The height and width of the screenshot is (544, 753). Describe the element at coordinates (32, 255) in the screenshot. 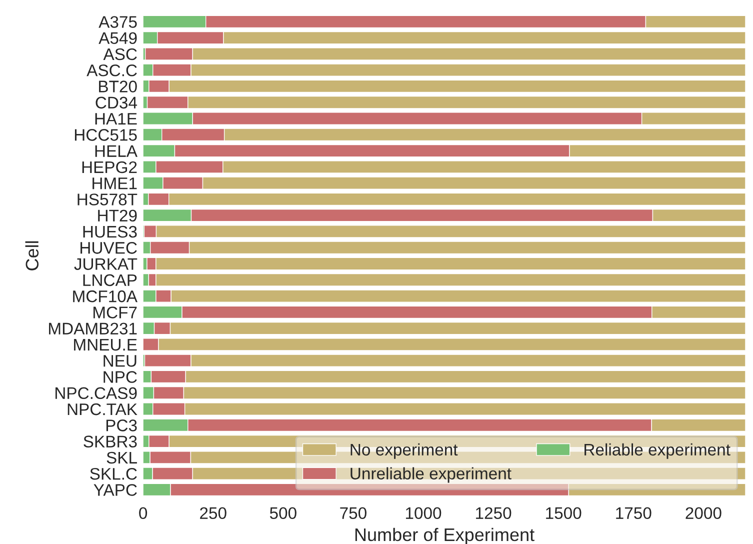

I see `y-axis-title: Cell` at that location.